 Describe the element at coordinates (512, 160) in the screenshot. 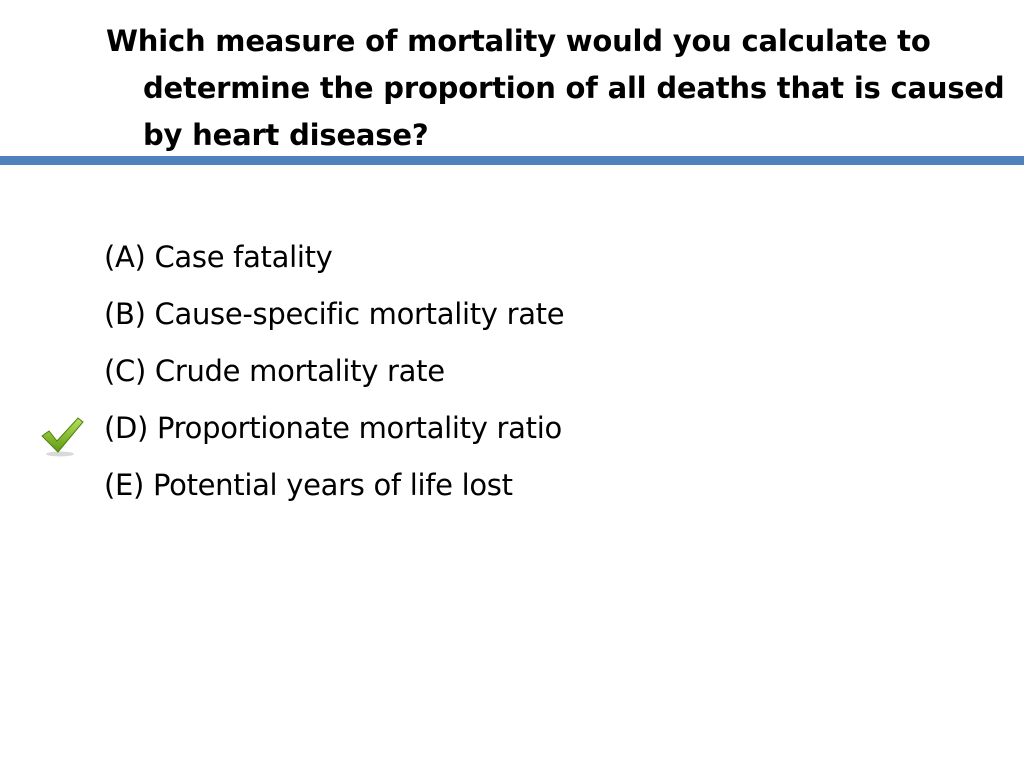

I see `title-divider` at that location.